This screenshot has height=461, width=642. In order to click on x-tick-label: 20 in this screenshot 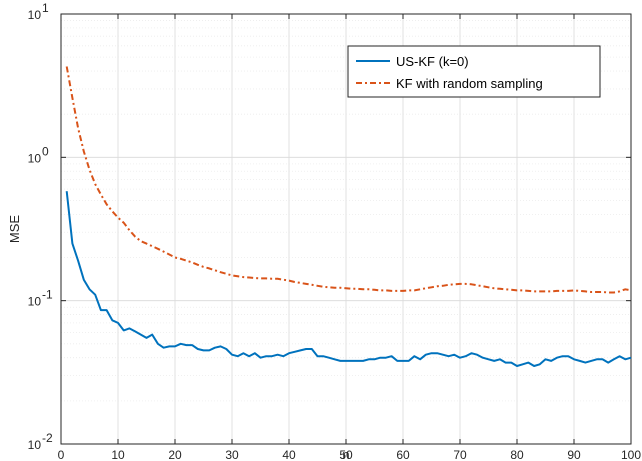, I will do `click(175, 454)`.